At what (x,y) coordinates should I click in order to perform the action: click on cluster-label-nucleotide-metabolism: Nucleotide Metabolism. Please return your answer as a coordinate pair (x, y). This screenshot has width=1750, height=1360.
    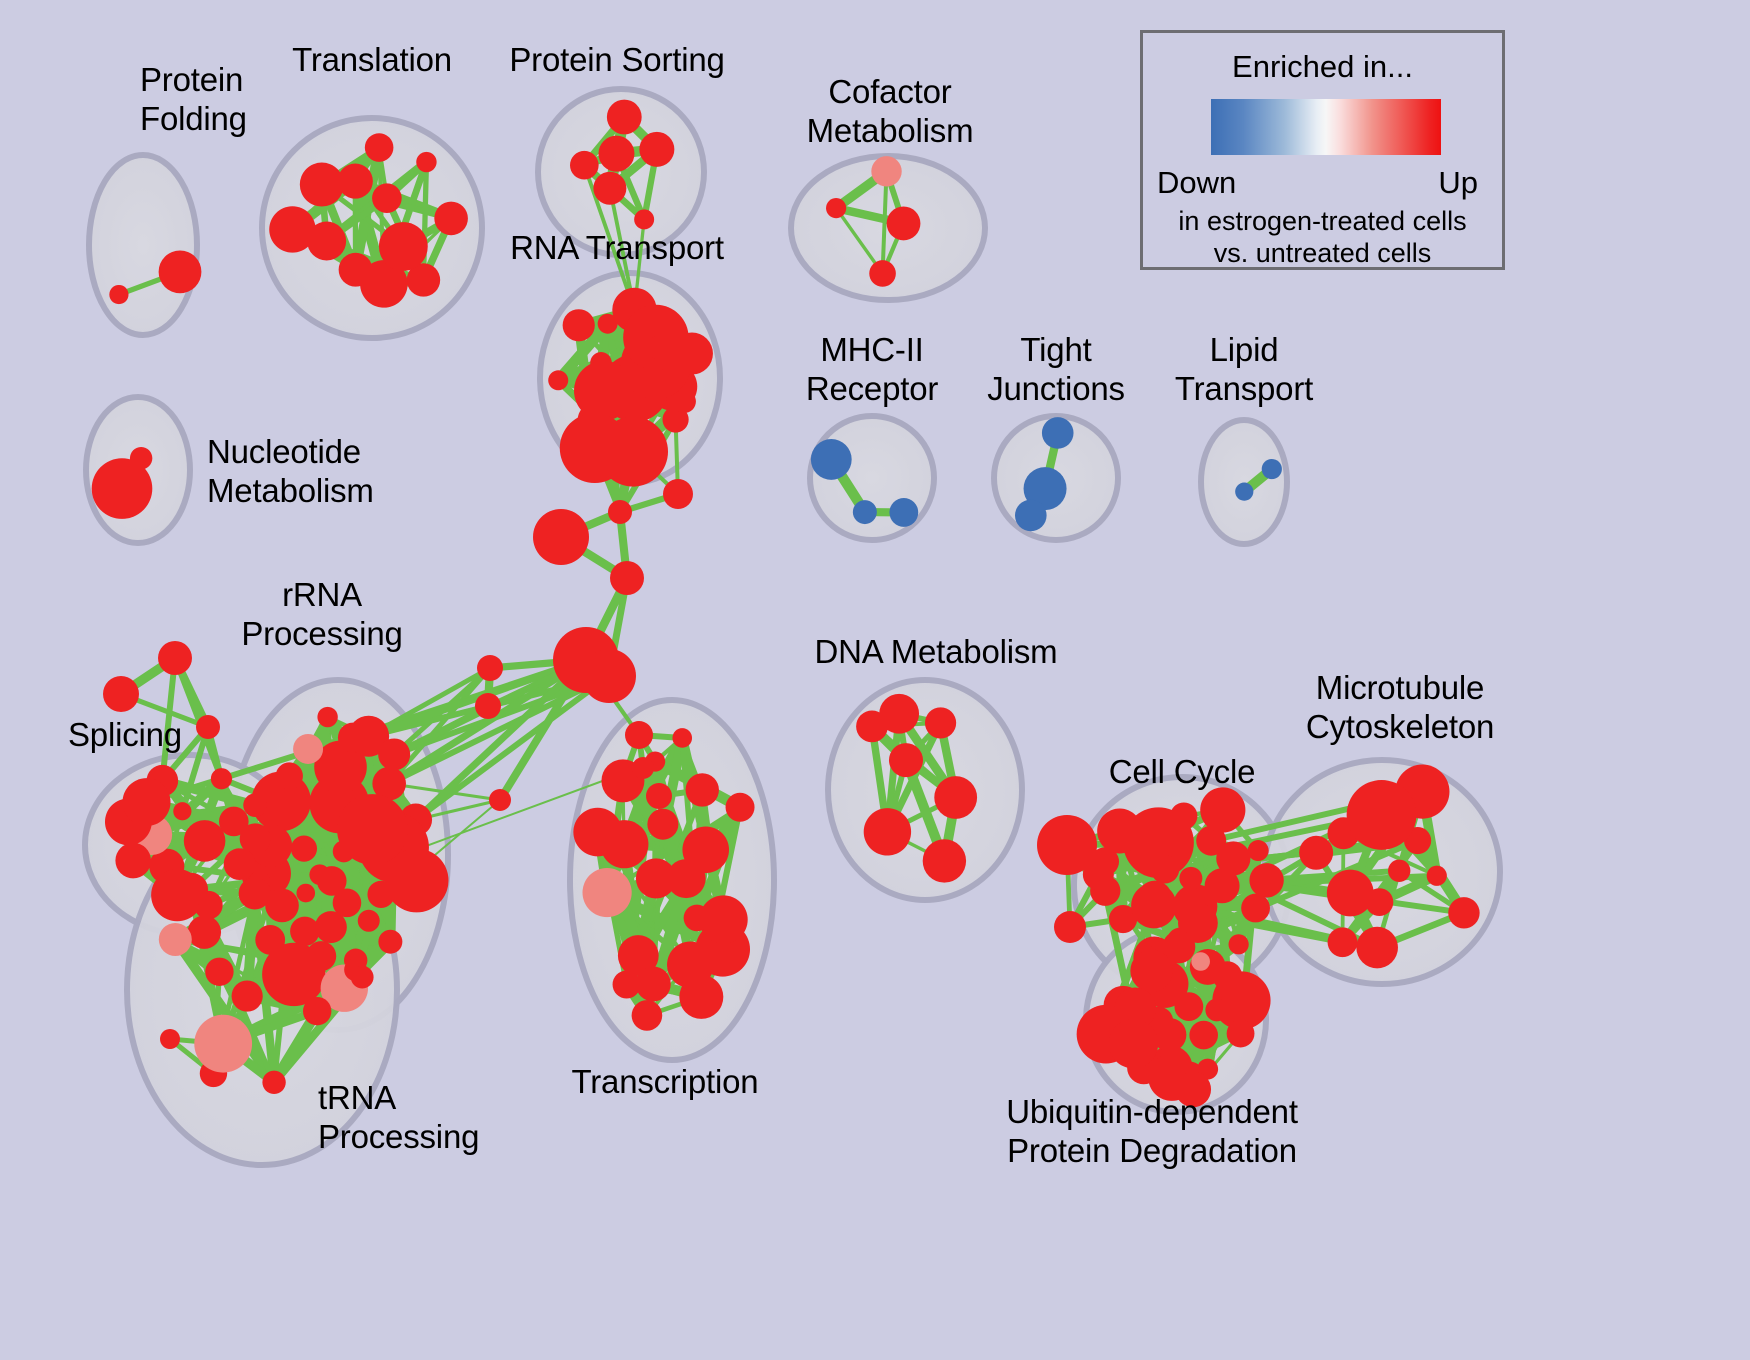
    Looking at the image, I should click on (290, 471).